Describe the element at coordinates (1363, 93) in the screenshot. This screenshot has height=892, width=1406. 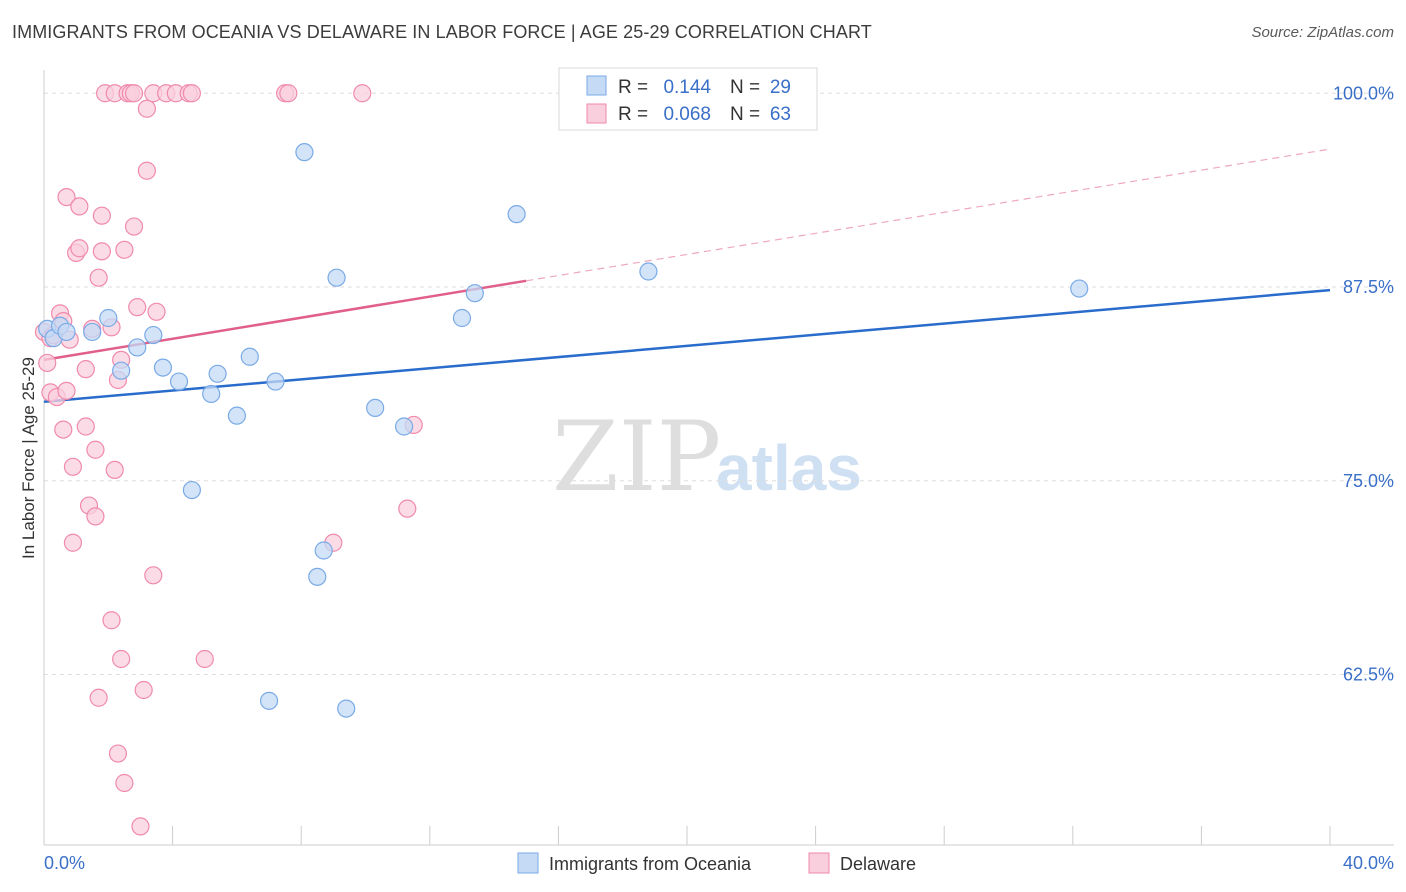
I see `y-tick-label-3: 100.0%` at that location.